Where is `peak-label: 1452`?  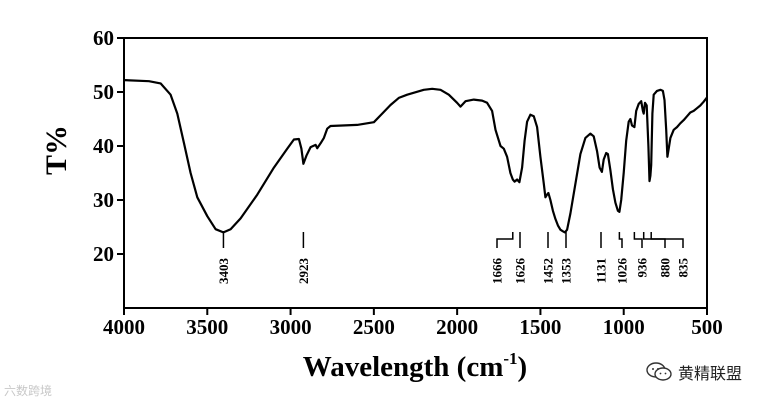
peak-label: 1452 is located at coordinates (548, 271).